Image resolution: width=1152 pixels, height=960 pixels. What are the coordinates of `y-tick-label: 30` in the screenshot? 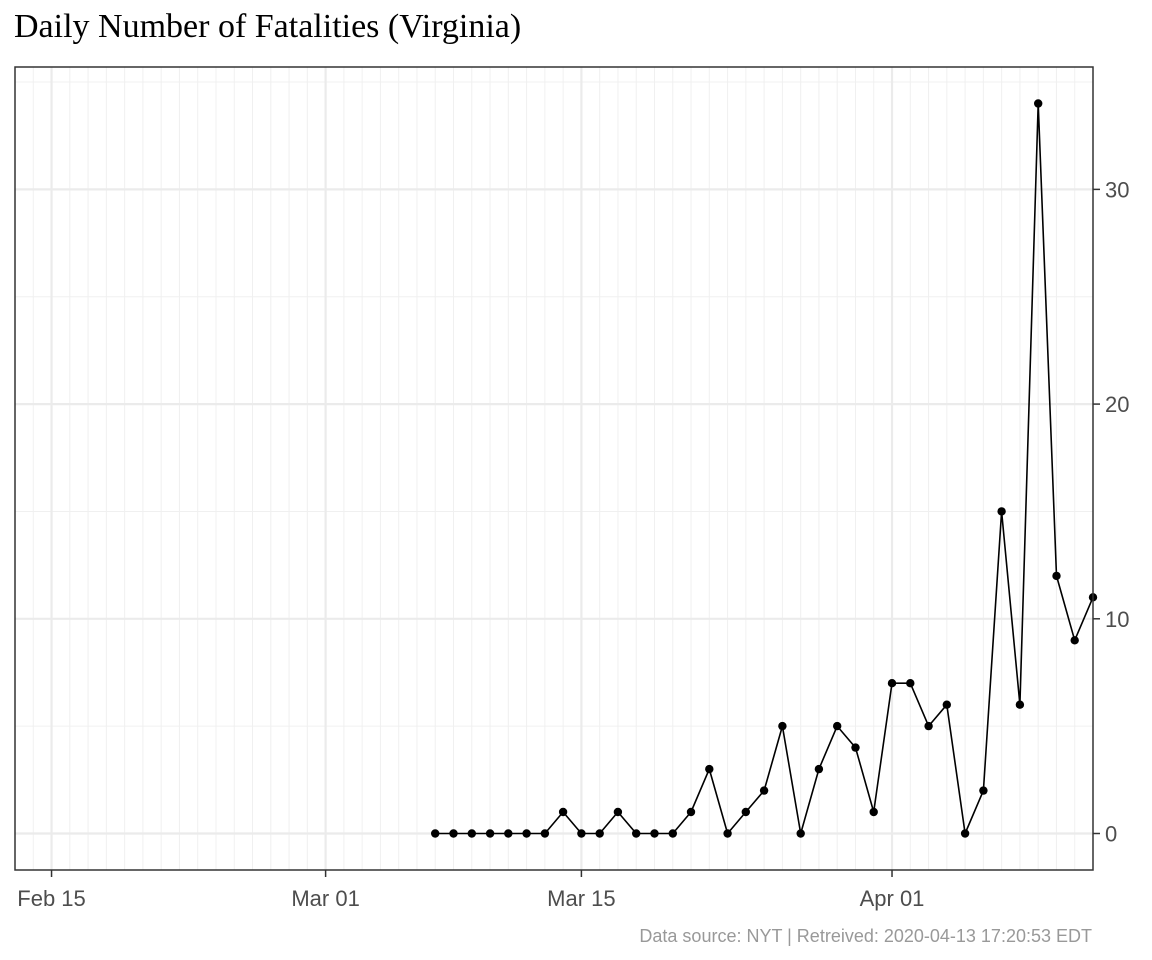 It's located at (1117, 189).